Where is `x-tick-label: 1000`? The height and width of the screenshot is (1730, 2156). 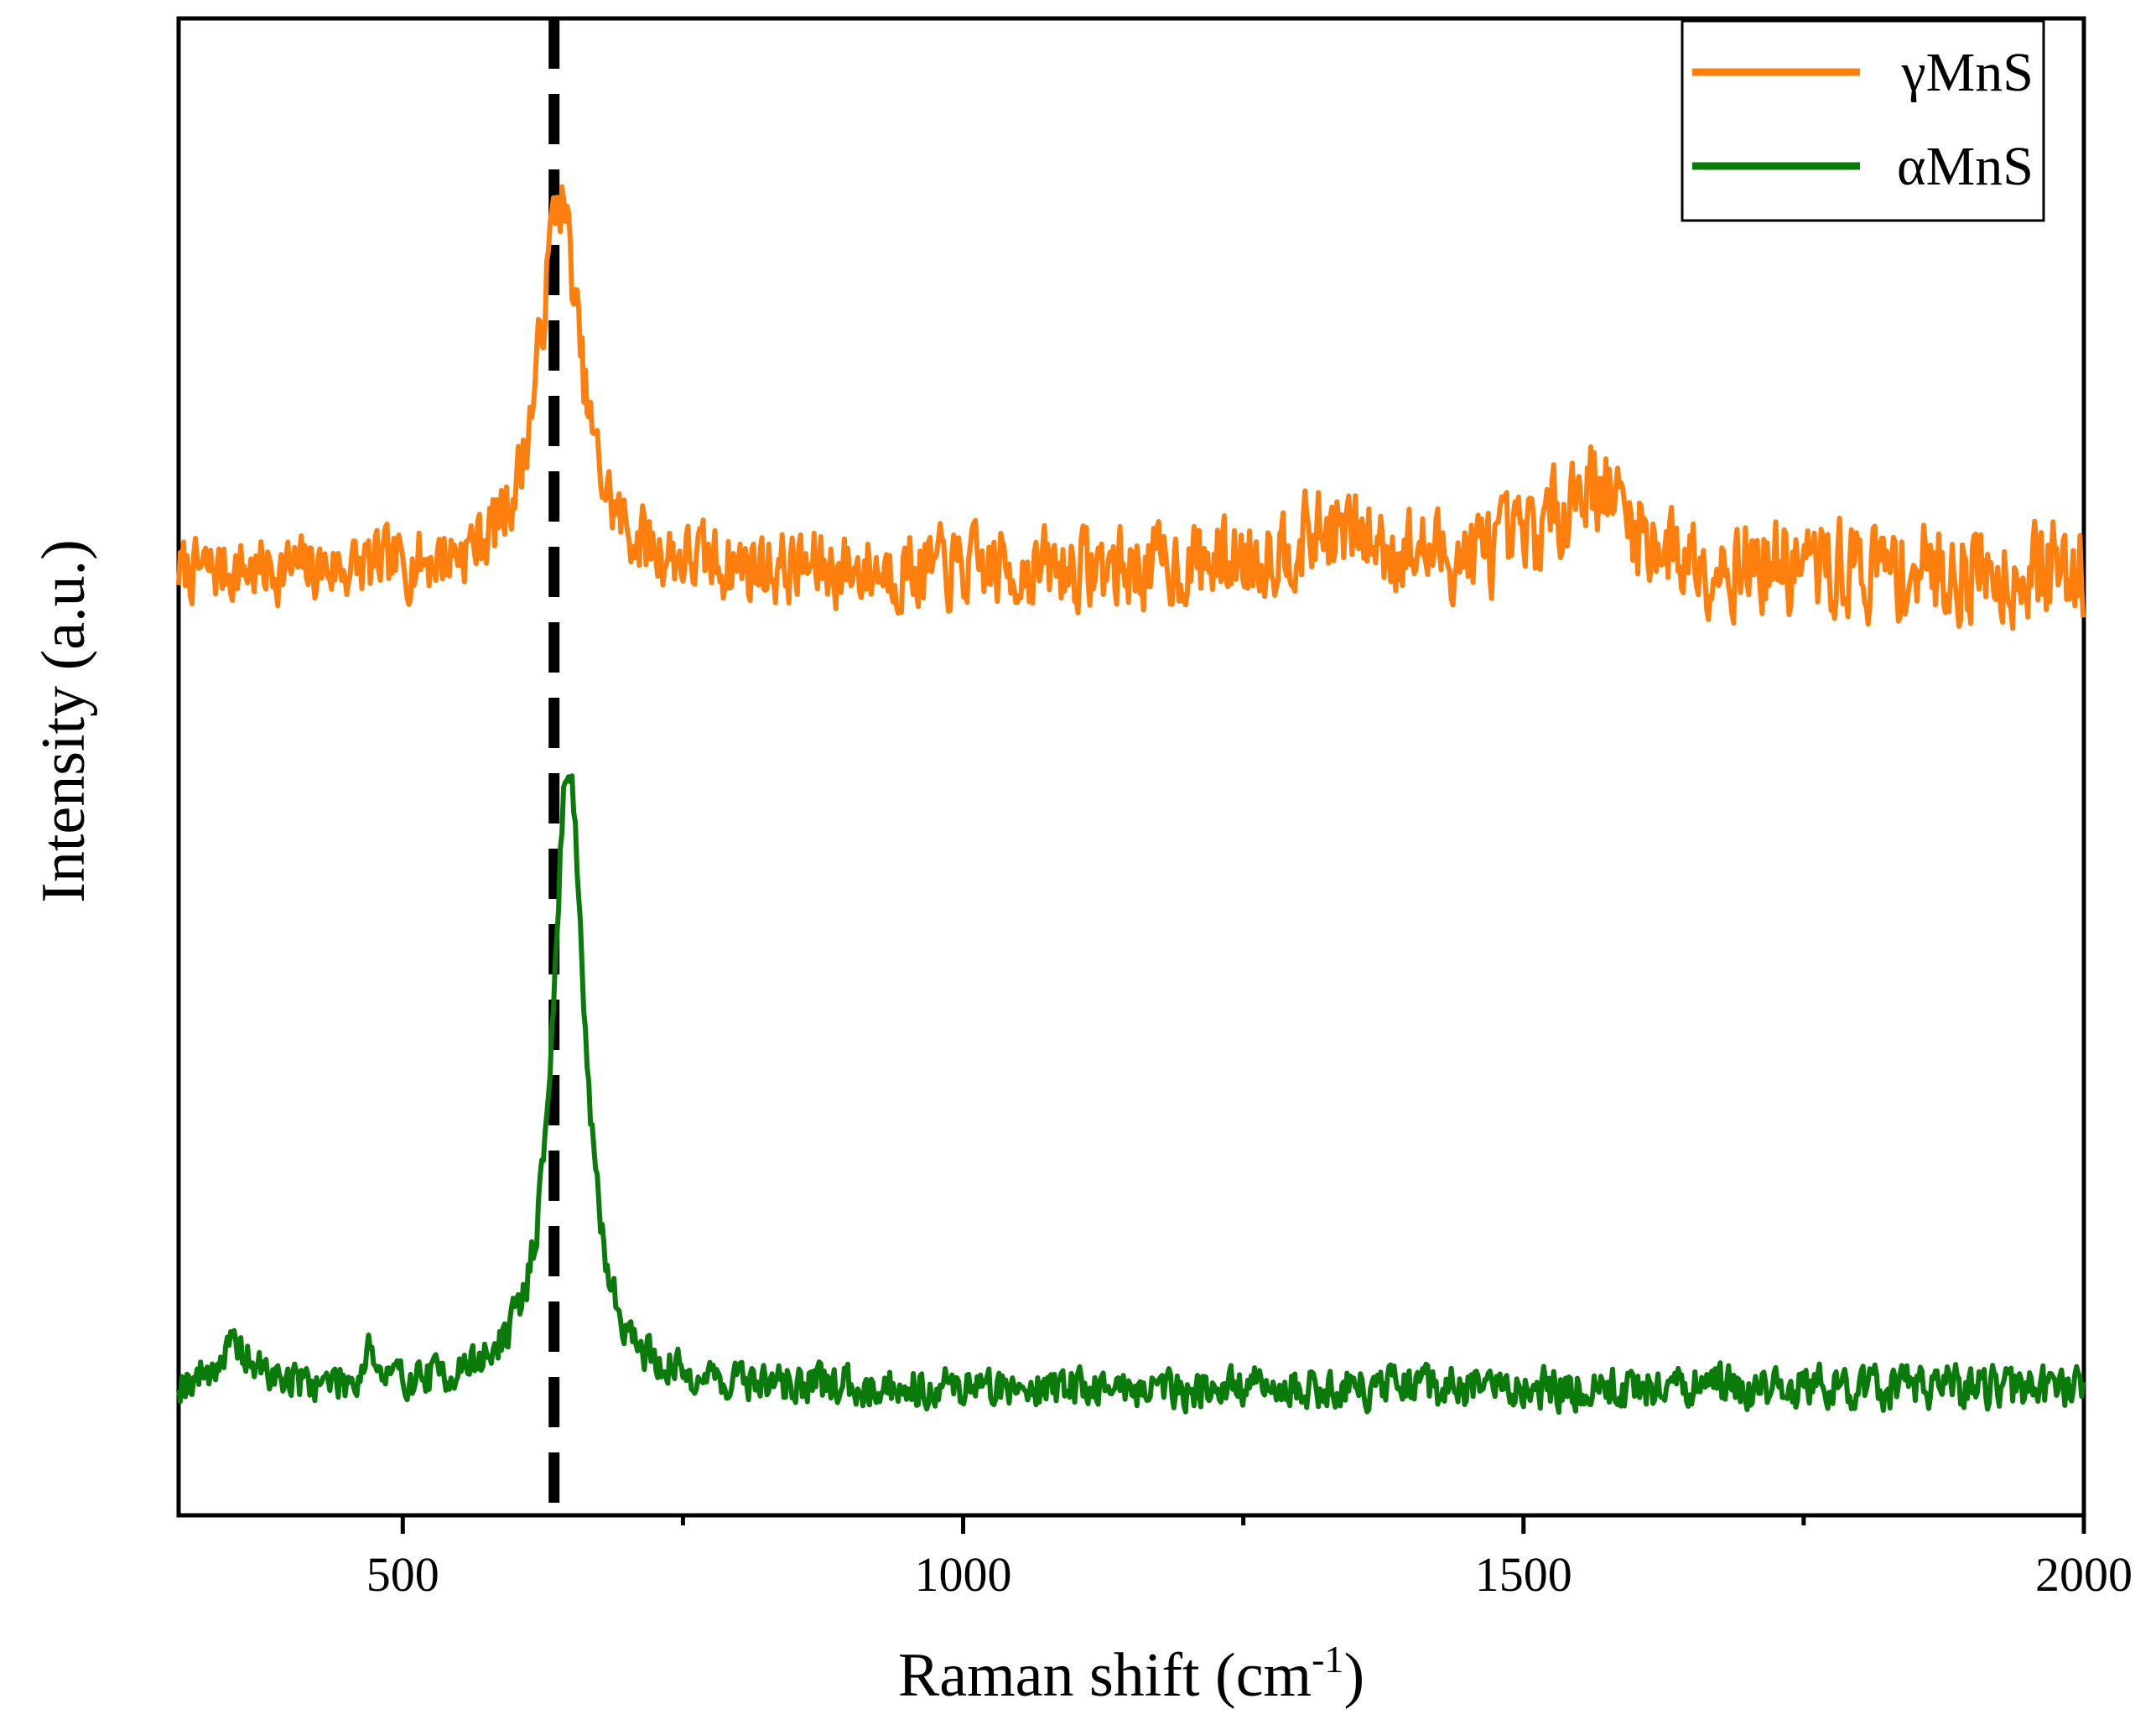 x-tick-label: 1000 is located at coordinates (963, 1574).